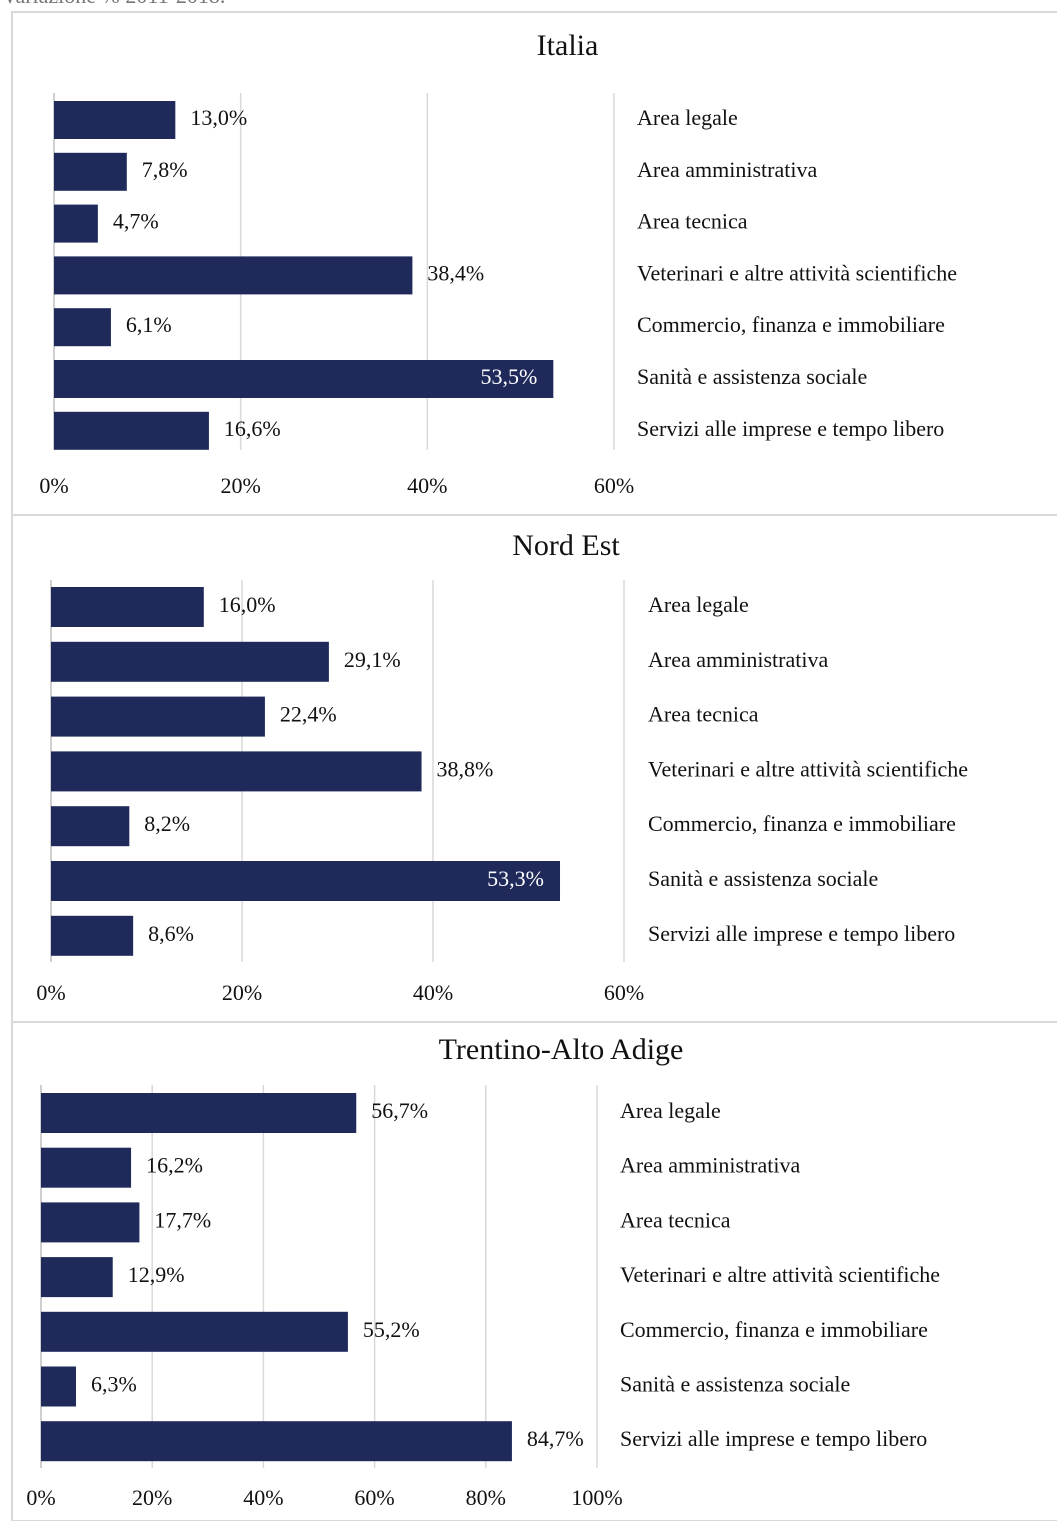  What do you see at coordinates (252, 428) in the screenshot?
I see `value-label: 16,6%` at bounding box center [252, 428].